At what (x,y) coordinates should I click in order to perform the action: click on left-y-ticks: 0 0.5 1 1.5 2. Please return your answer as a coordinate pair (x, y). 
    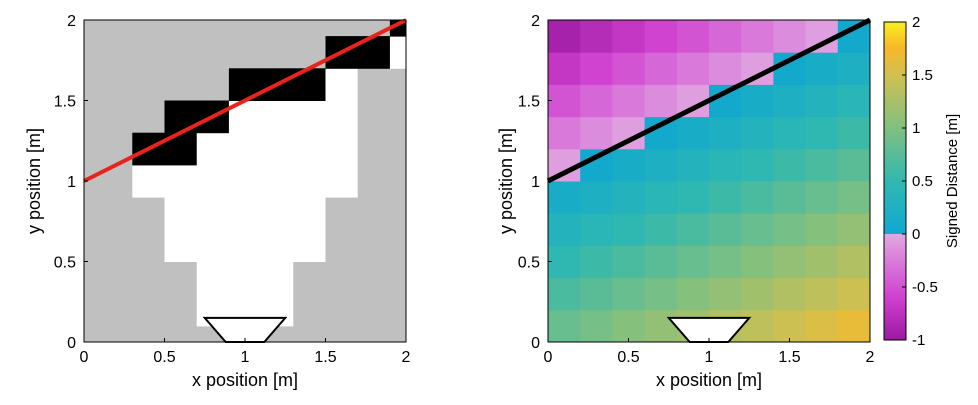
    Looking at the image, I should click on (71, 182).